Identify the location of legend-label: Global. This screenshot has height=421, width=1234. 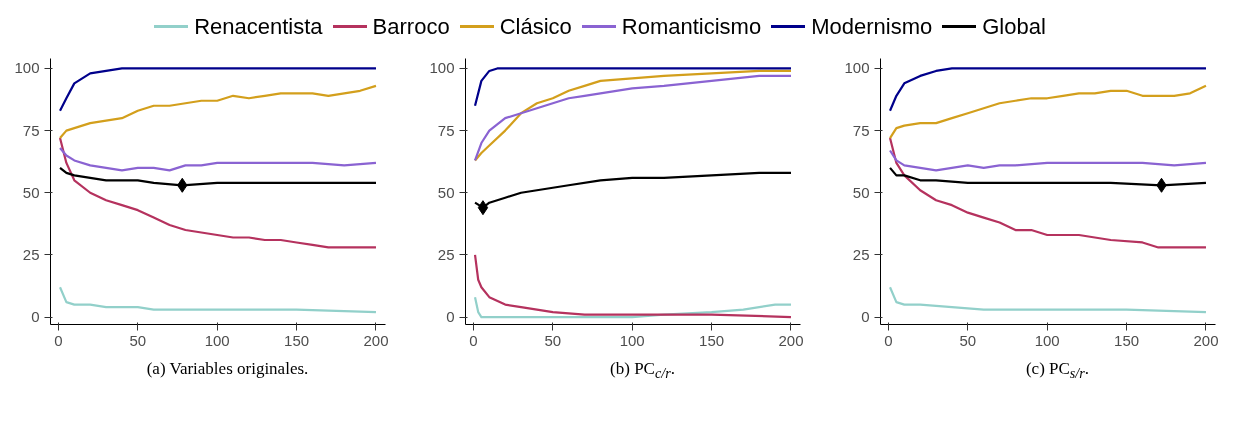
(1013, 26).